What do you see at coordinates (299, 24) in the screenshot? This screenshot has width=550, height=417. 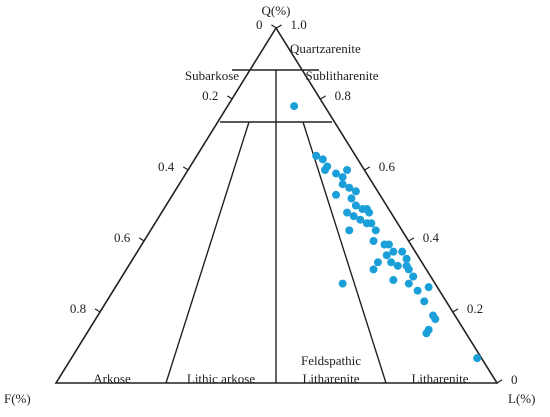 I see `q-tick-label: 1.0` at bounding box center [299, 24].